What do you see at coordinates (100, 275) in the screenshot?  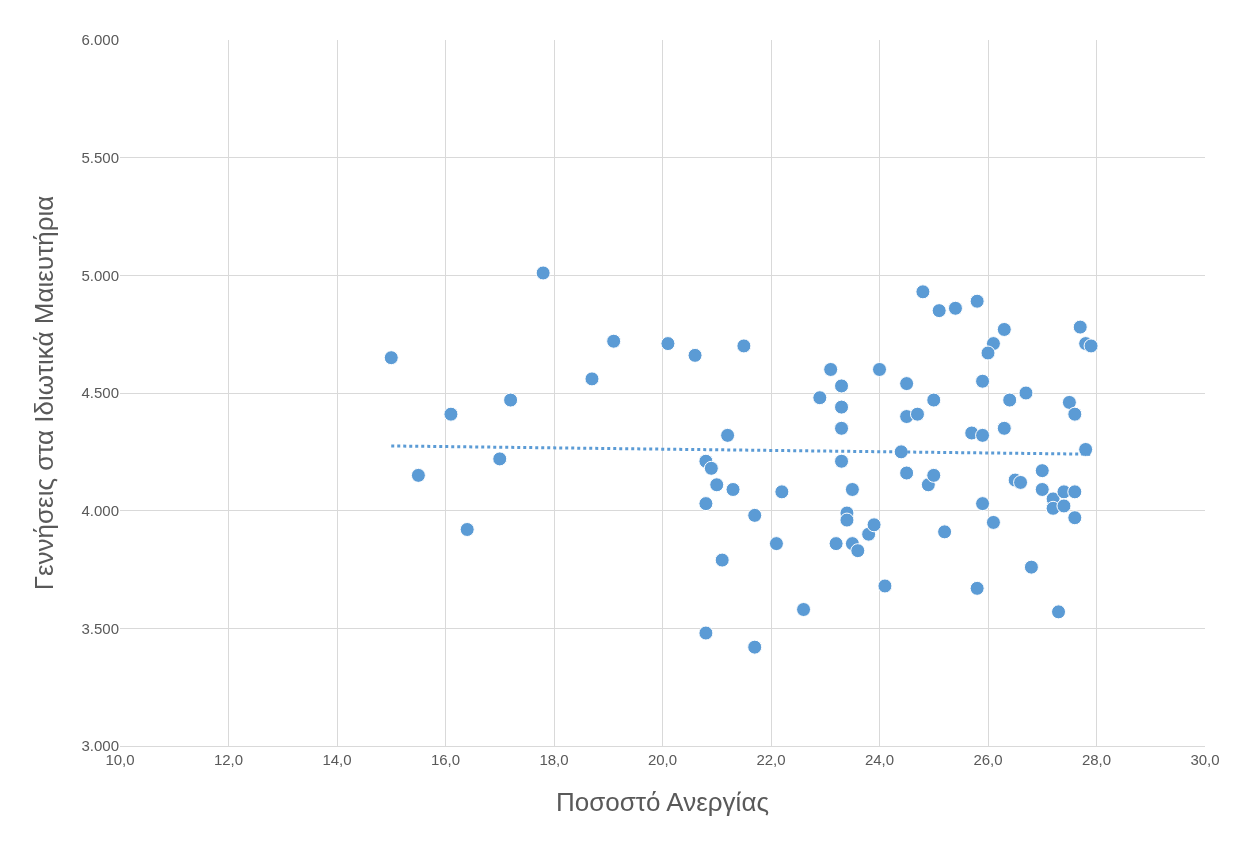 I see `y-tick-label: 5.000` at bounding box center [100, 275].